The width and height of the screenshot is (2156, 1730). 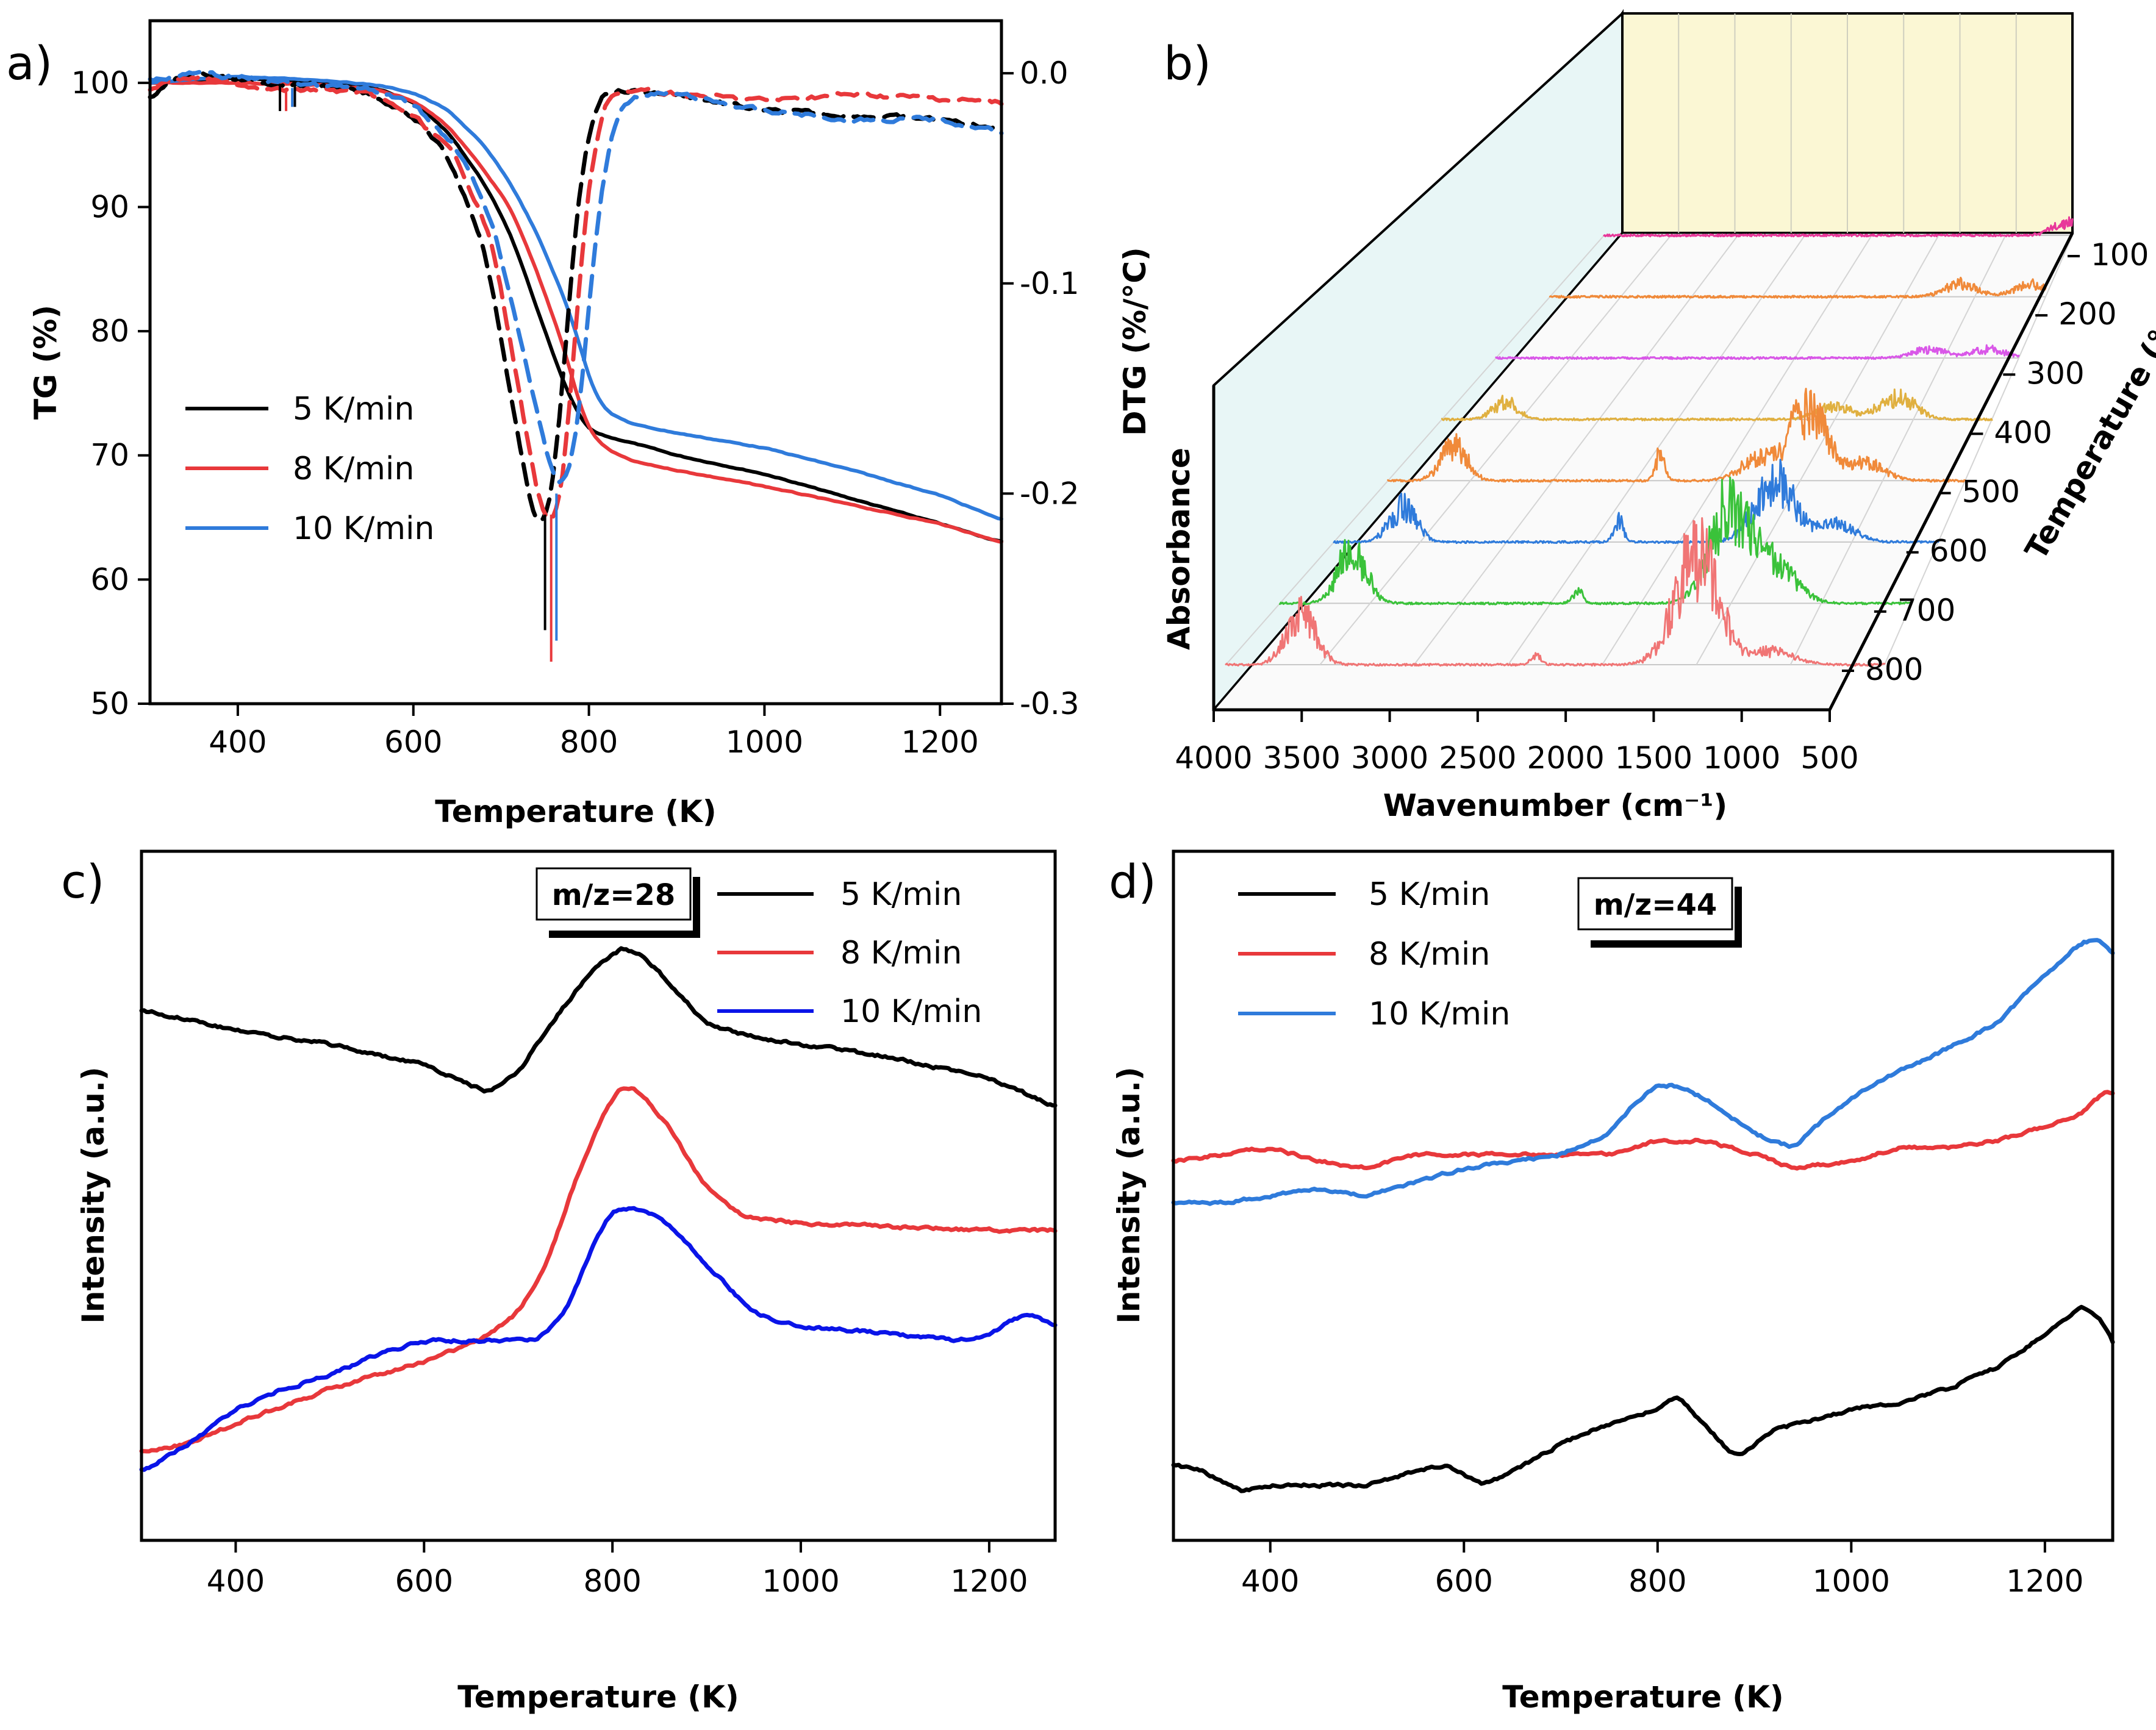 I want to click on panel-b-x-tick-label: 2000, so click(x=1566, y=758).